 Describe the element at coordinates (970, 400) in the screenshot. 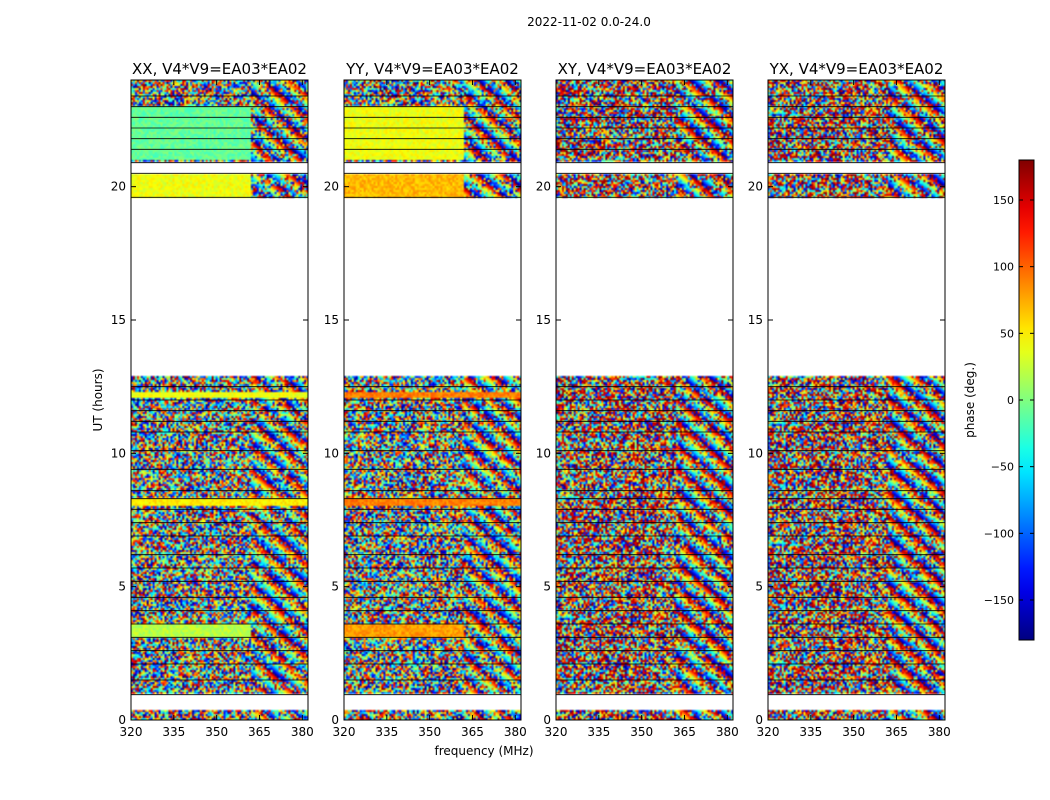

I see `colorbar-label: phase (deg.)` at that location.